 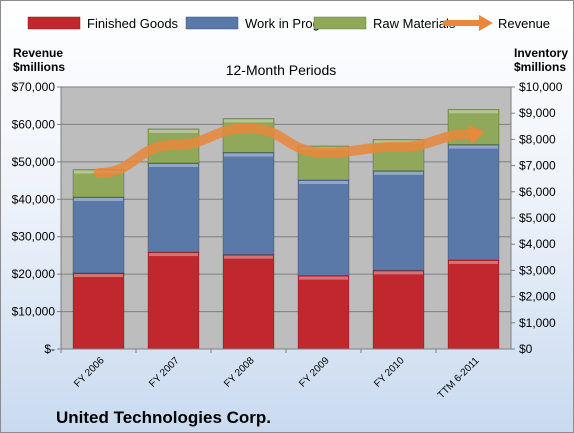 I want to click on y-right-label-line2: $millions, so click(x=540, y=67).